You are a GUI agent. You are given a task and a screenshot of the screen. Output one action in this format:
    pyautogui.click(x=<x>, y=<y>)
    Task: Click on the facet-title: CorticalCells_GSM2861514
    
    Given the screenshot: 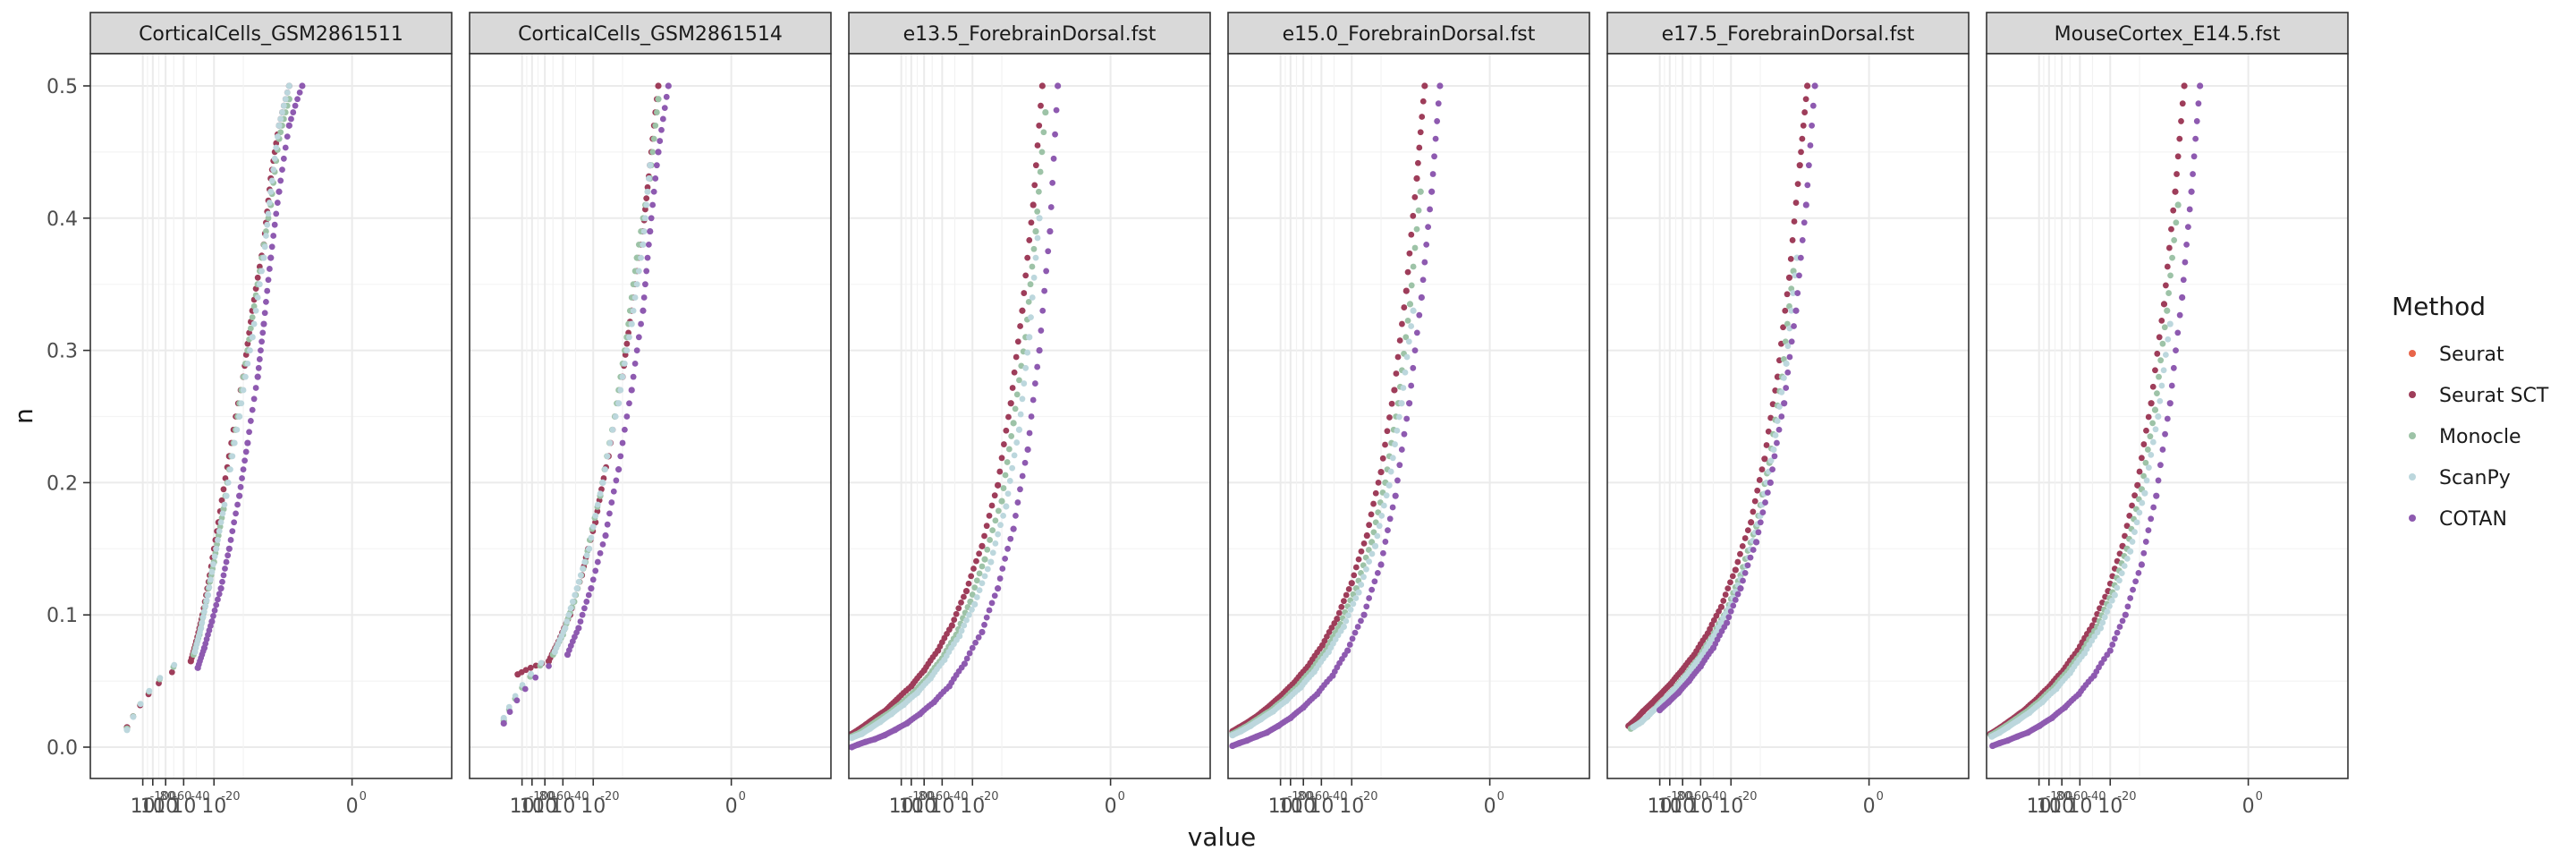 What is the action you would take?
    pyautogui.click(x=650, y=34)
    